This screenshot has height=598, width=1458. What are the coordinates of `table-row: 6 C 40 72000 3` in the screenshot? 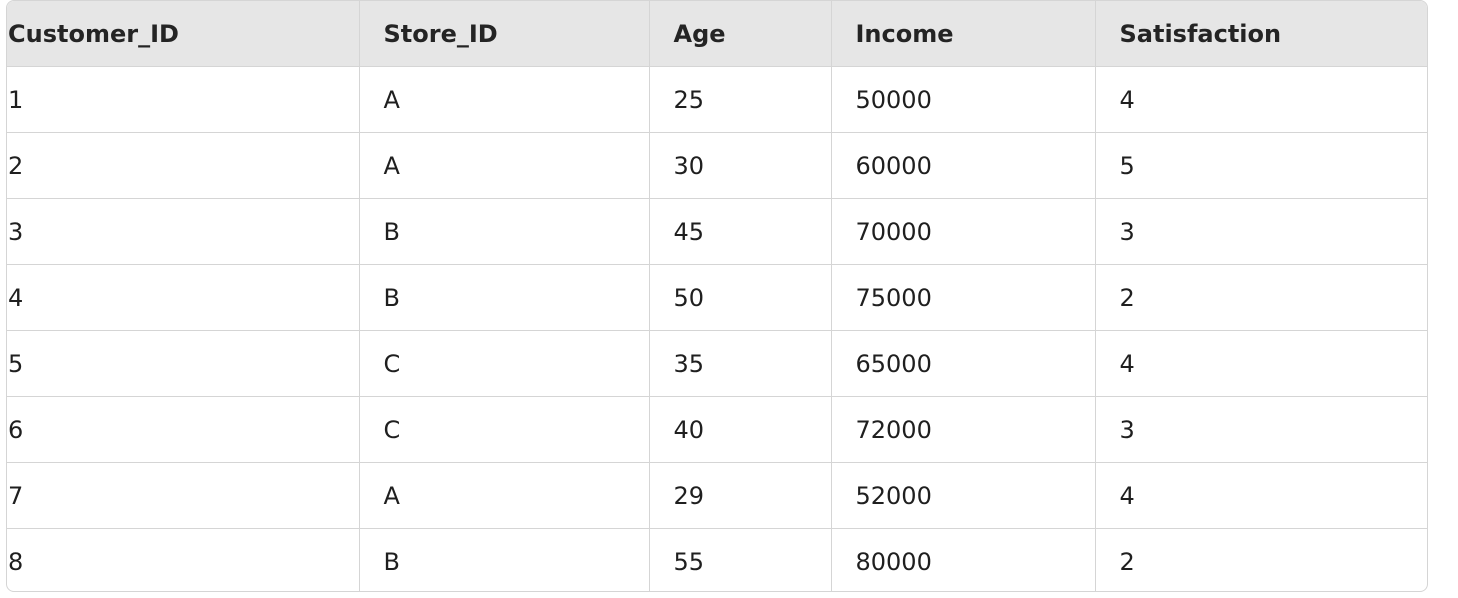 It's located at (717, 429).